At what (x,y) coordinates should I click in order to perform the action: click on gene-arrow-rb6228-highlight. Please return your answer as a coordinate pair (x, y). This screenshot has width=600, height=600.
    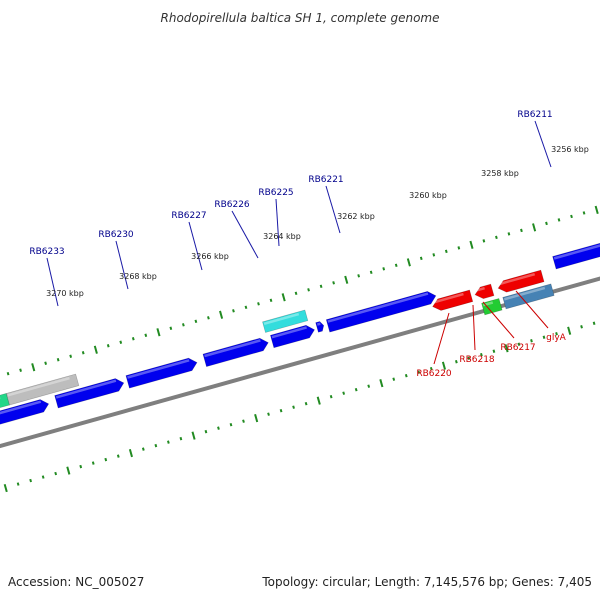
    Looking at the image, I should click on (158, 369).